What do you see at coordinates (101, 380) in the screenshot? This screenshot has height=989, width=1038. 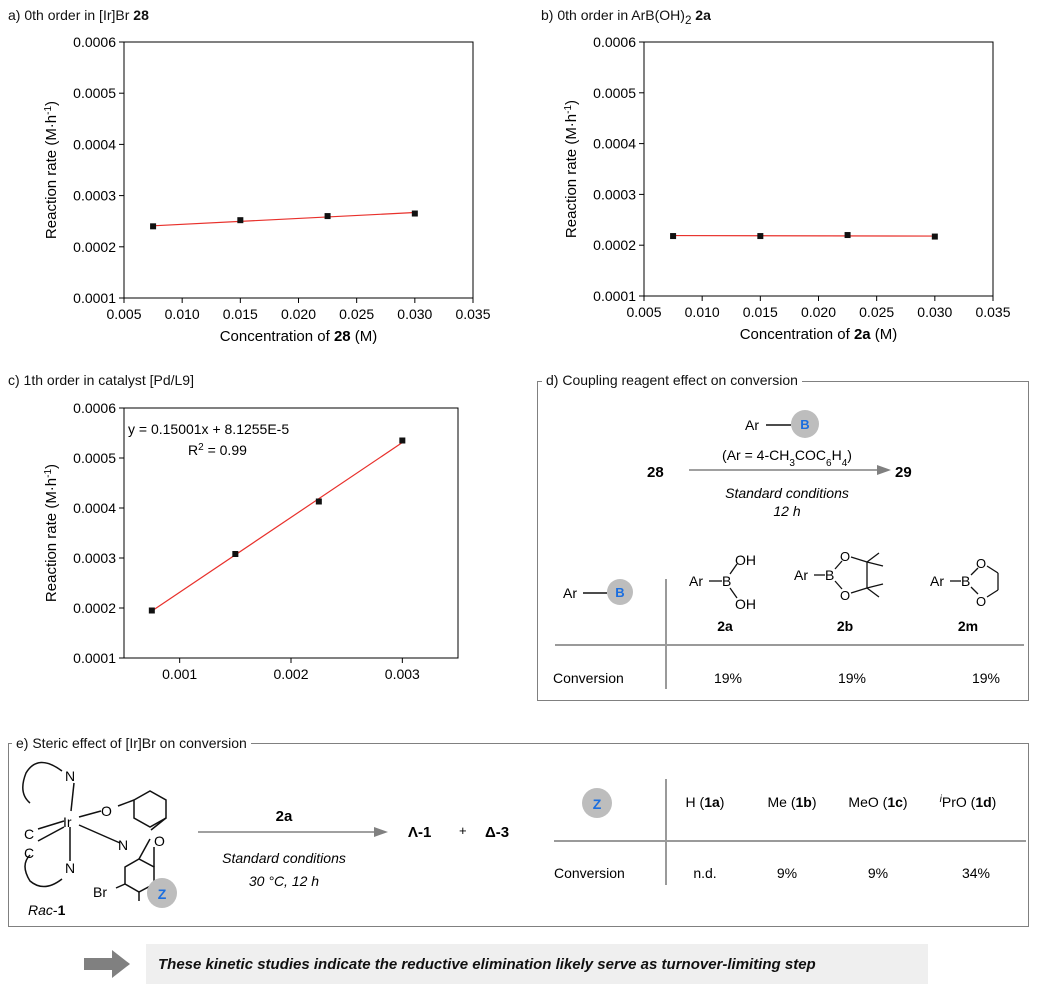 I see `panel-c-title: c) 1th order in catalyst [Pd/L9]` at bounding box center [101, 380].